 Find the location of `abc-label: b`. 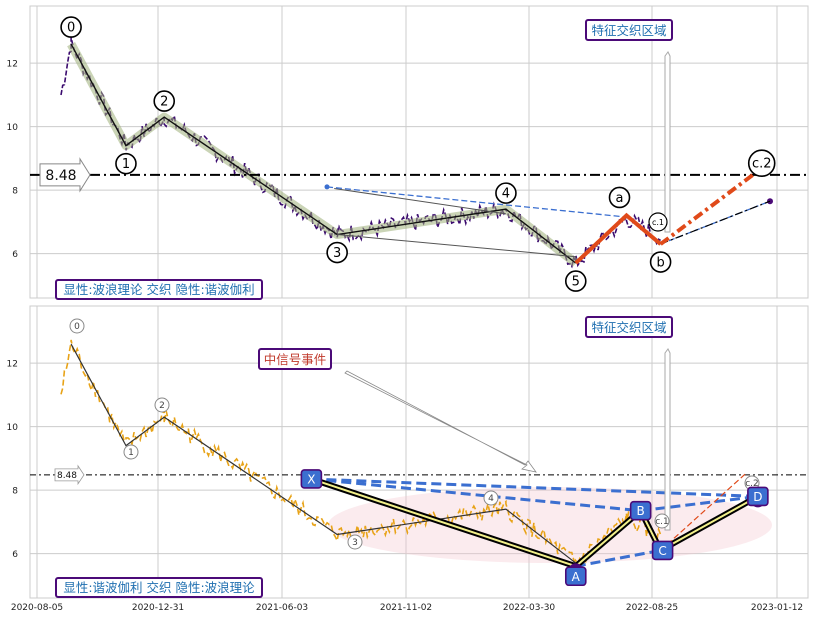

abc-label: b is located at coordinates (660, 263).